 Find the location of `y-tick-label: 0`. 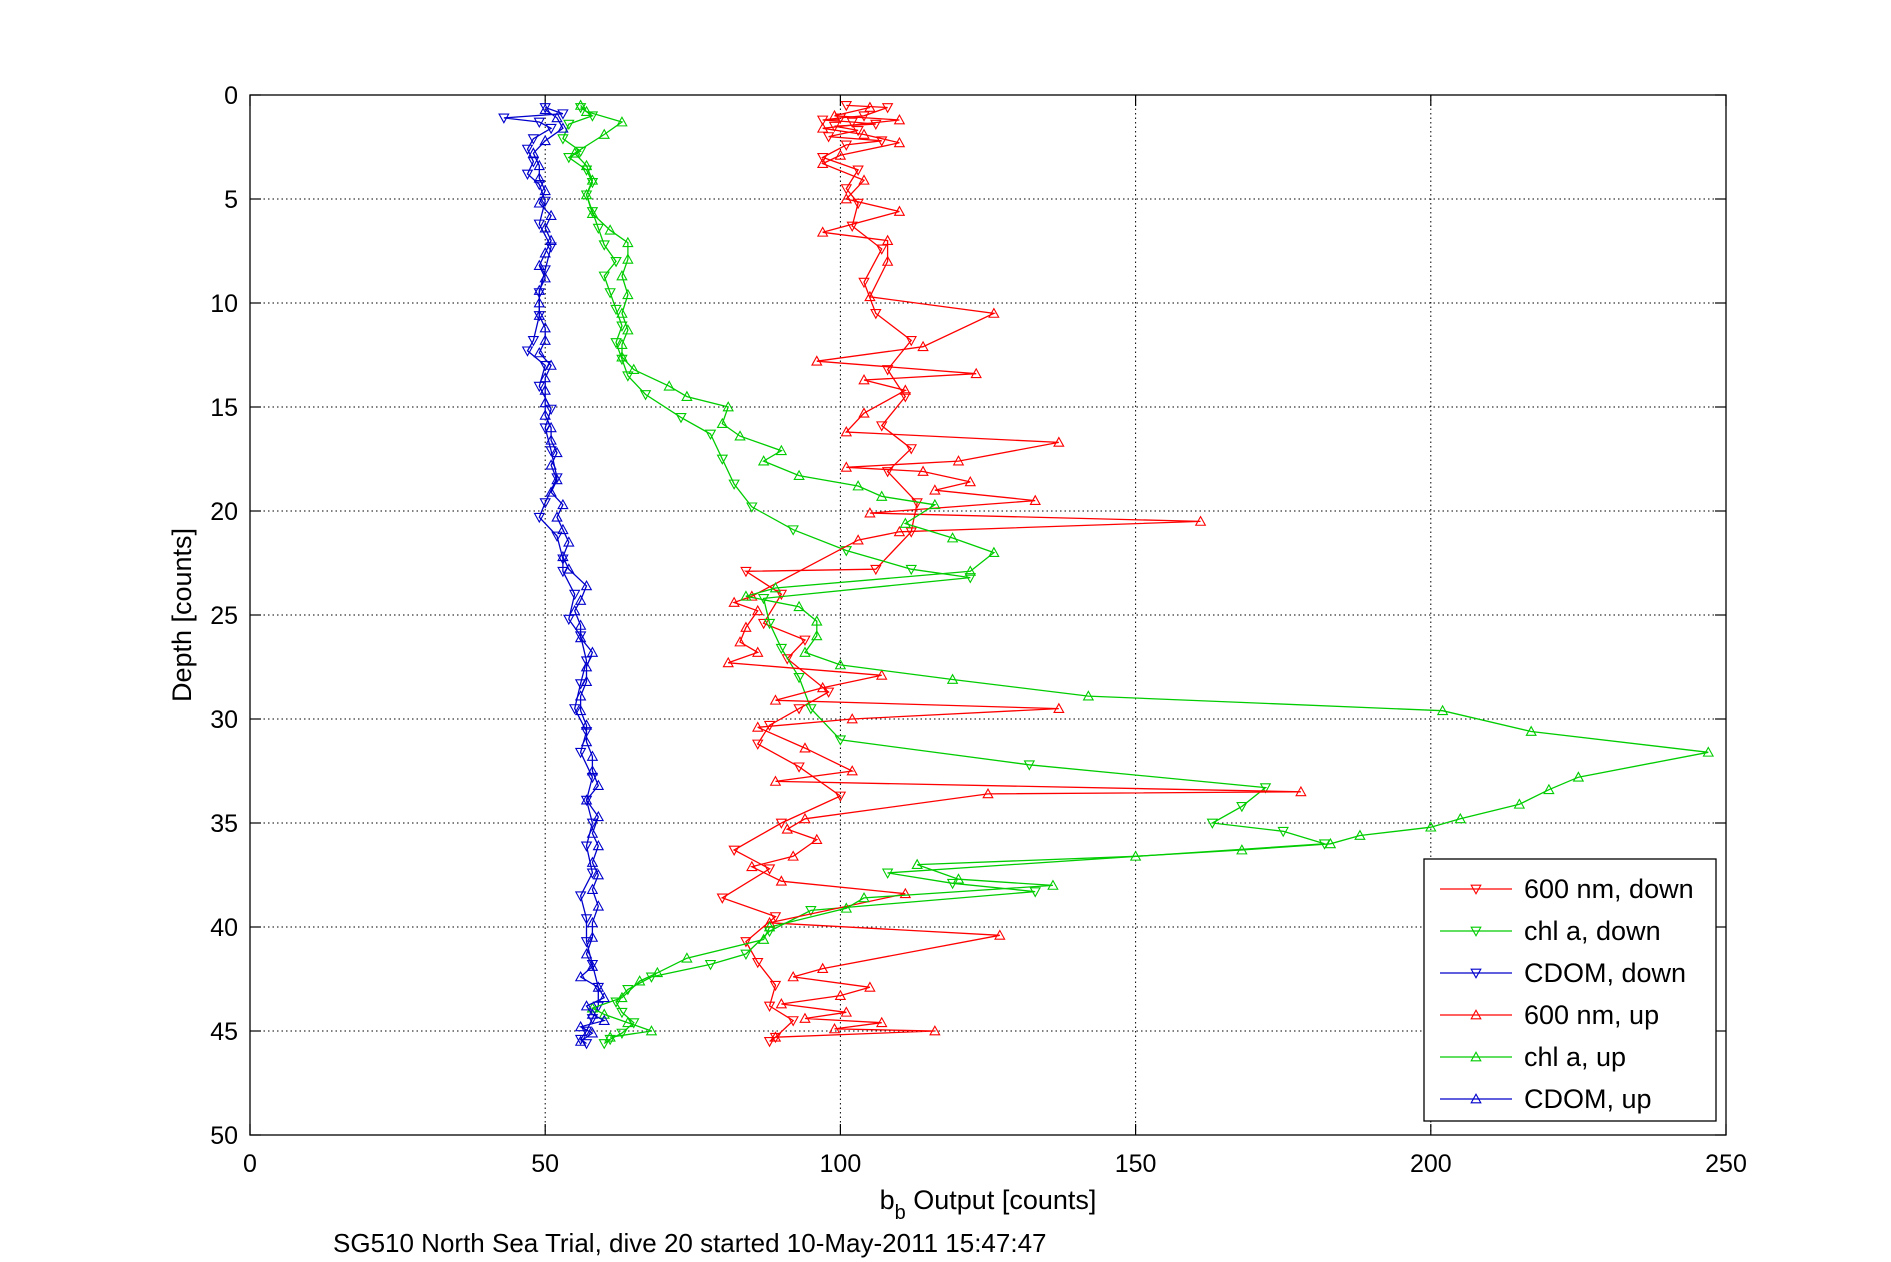

y-tick-label: 0 is located at coordinates (231, 96).